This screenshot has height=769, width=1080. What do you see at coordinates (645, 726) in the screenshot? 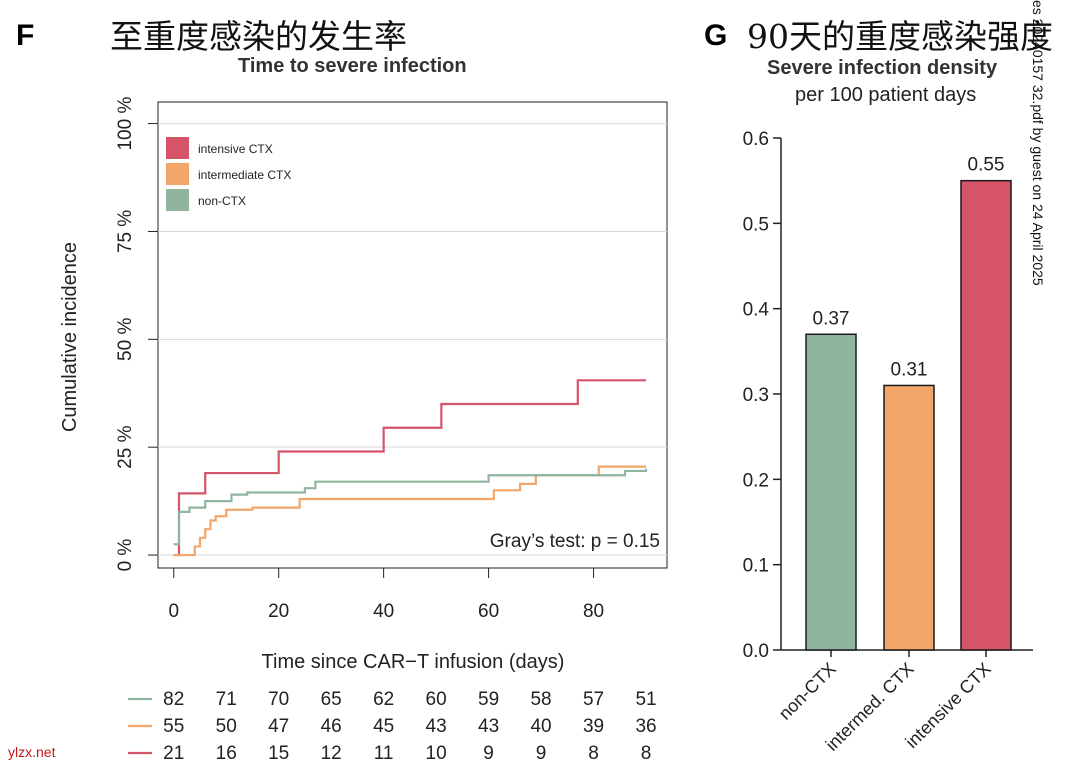
I see `risk-count-intermediate-ctx-90: 36` at bounding box center [645, 726].